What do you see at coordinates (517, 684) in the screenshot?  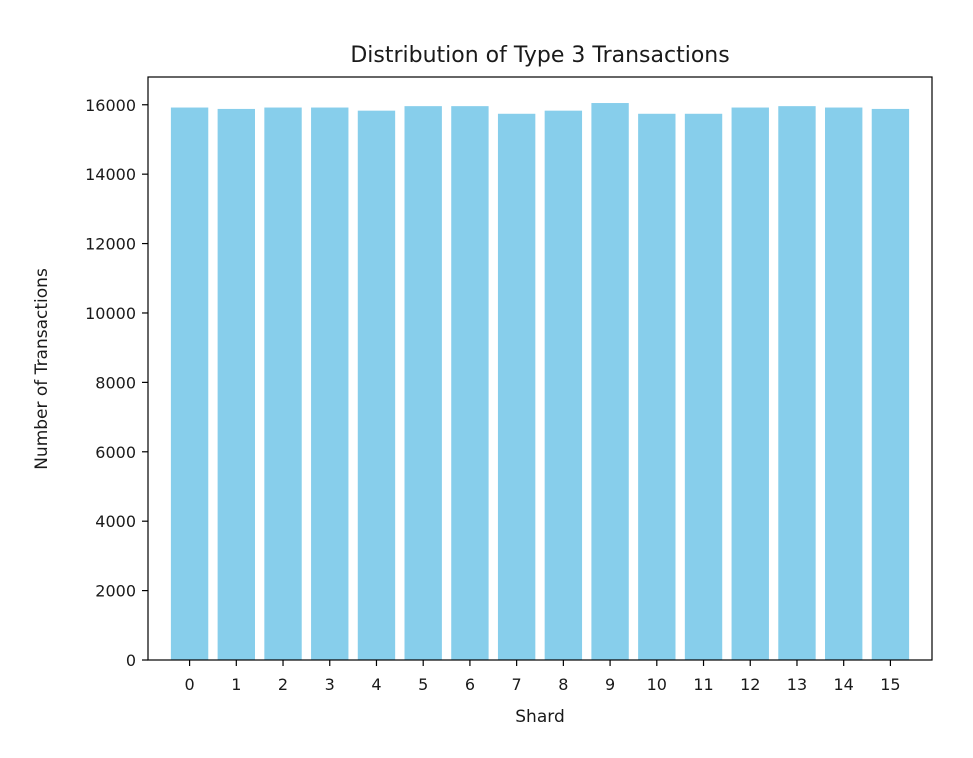 I see `x-tick-label: 7` at bounding box center [517, 684].